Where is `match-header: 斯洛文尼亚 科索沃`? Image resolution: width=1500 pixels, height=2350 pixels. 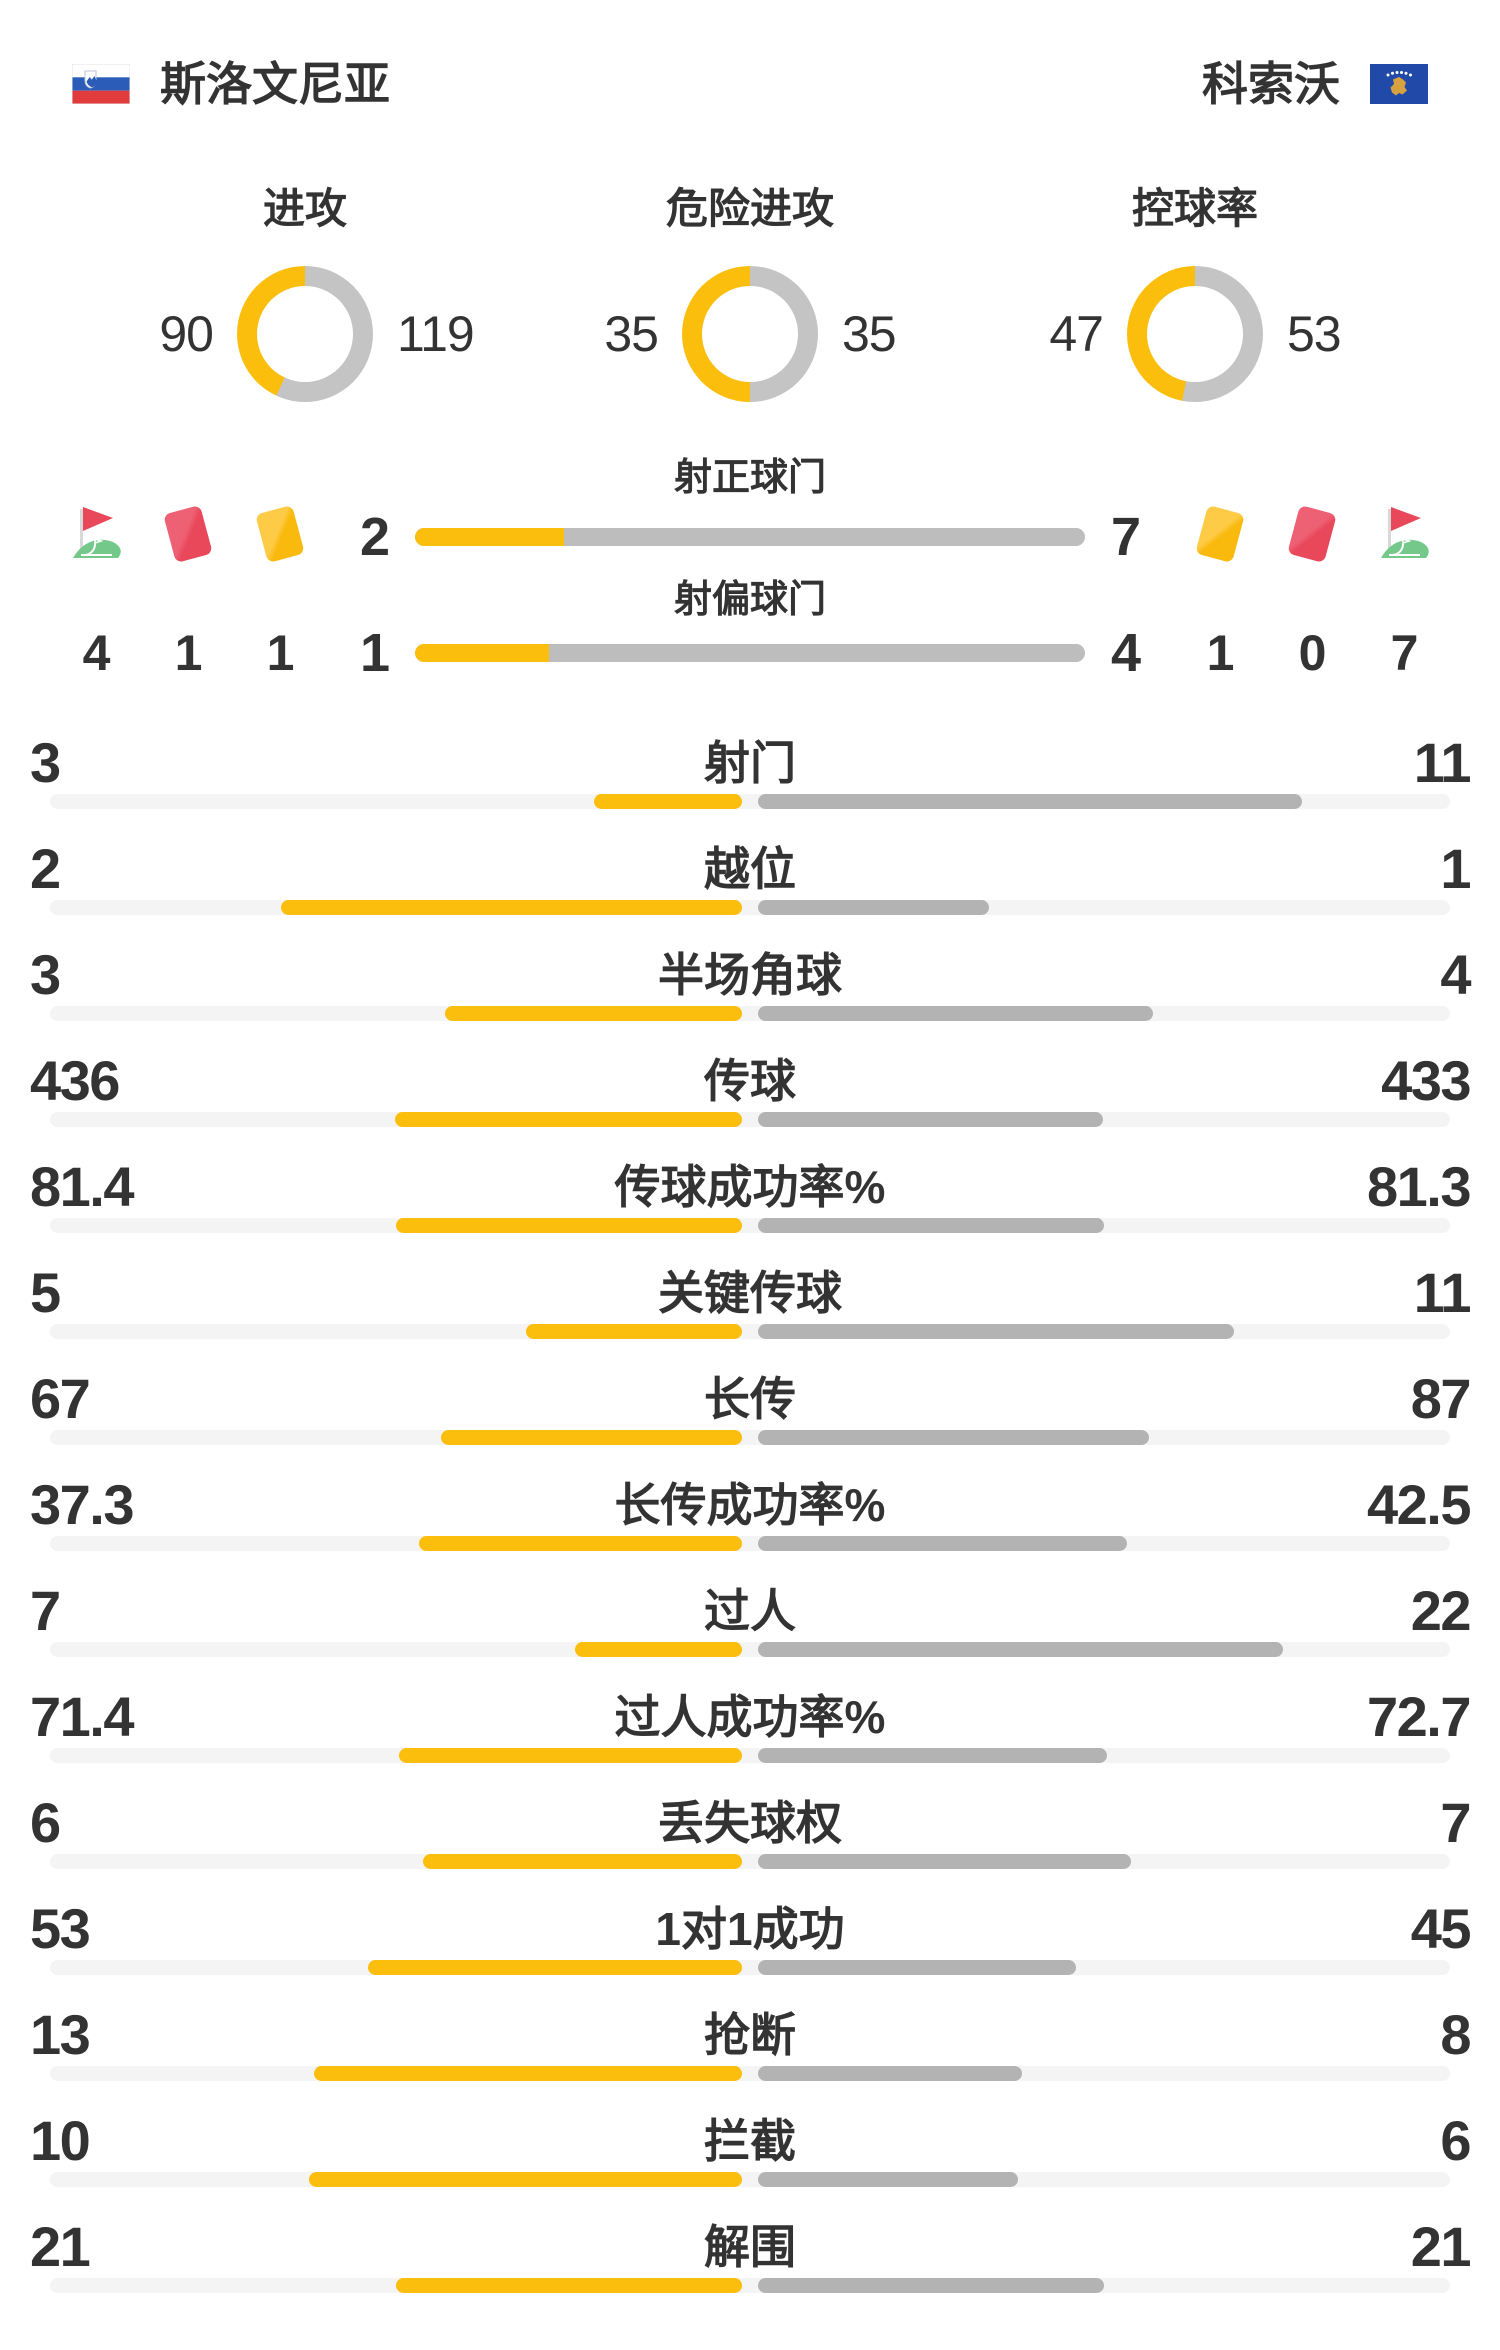
match-header: 斯洛文尼亚 科索沃 is located at coordinates (750, 57).